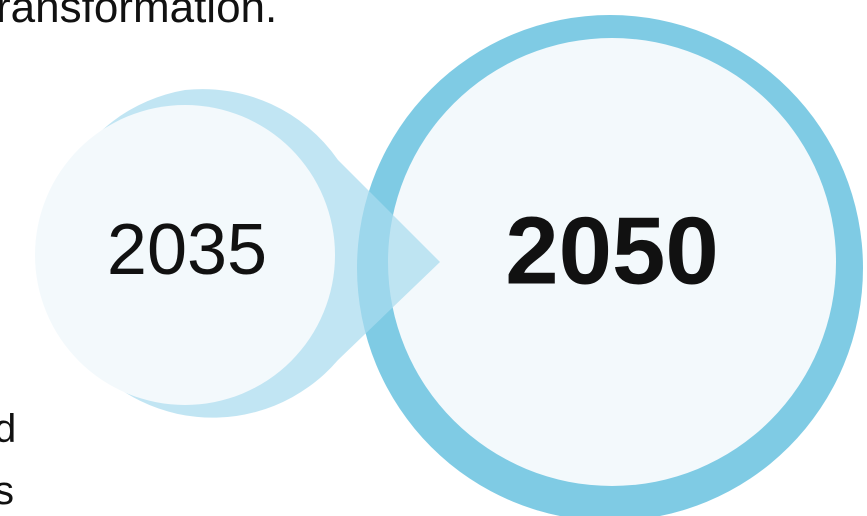  Describe the element at coordinates (138, 16) in the screenshot. I see `body-text: ransformation.` at that location.